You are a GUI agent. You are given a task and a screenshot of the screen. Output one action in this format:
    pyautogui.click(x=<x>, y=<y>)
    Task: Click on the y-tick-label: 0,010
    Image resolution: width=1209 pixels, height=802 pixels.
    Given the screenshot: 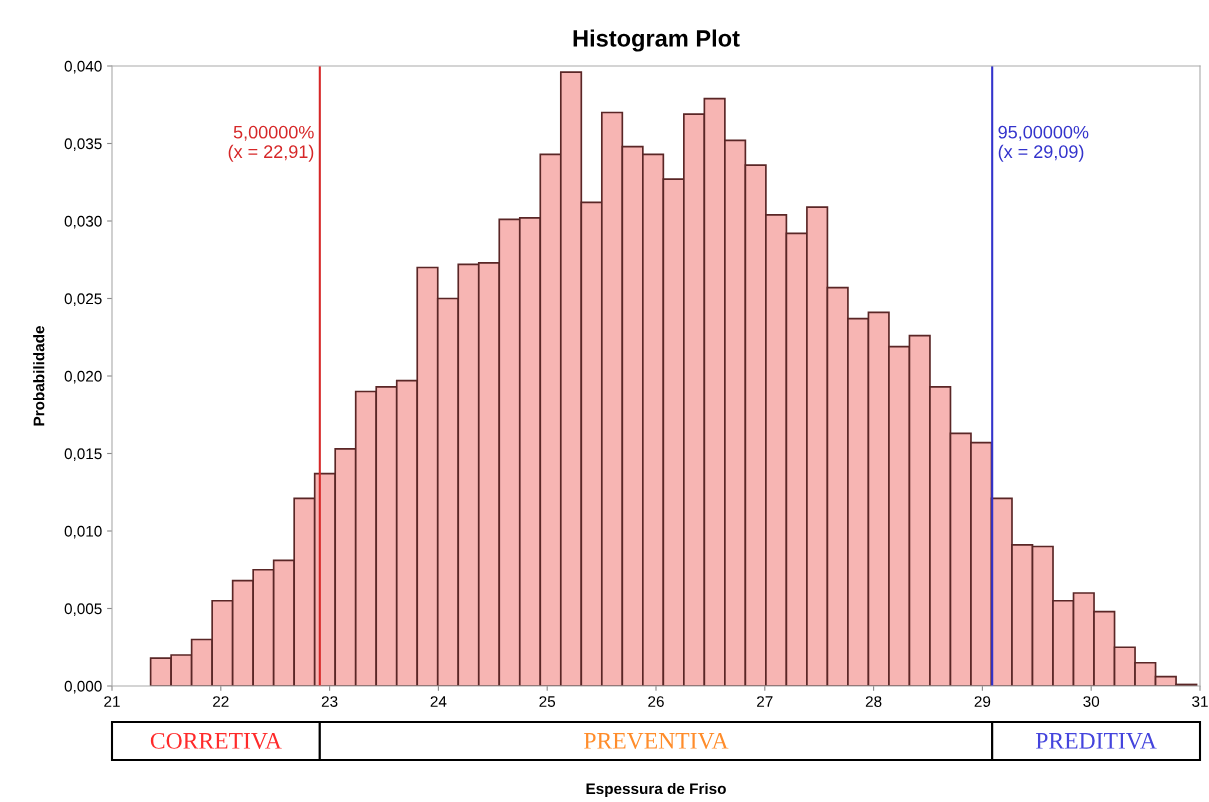 What is the action you would take?
    pyautogui.click(x=83, y=532)
    